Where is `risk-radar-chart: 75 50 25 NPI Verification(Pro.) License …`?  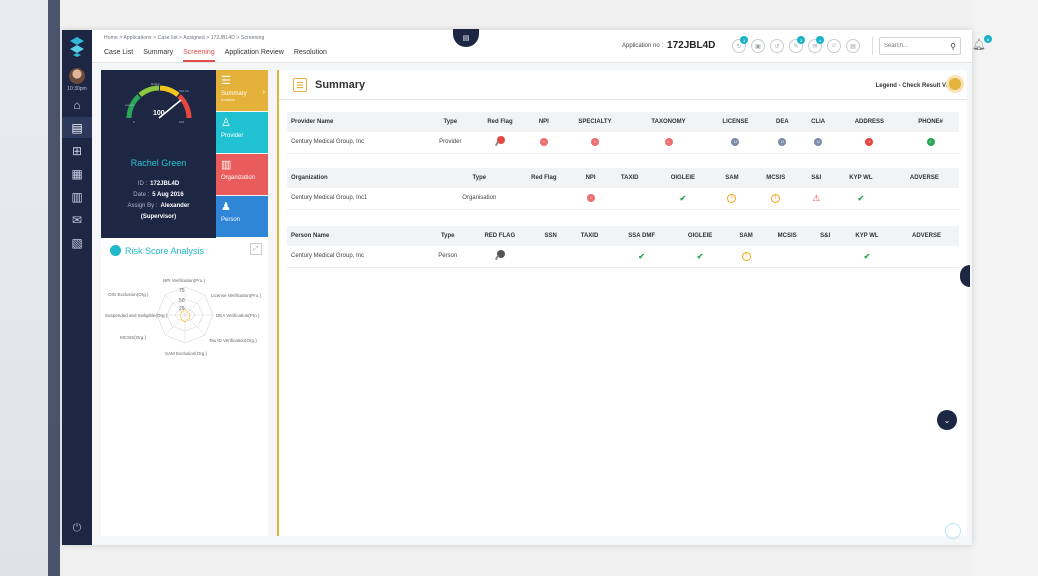
risk-radar-chart: 75 50 25 NPI Verification(Pro.) License … is located at coordinates (183, 317).